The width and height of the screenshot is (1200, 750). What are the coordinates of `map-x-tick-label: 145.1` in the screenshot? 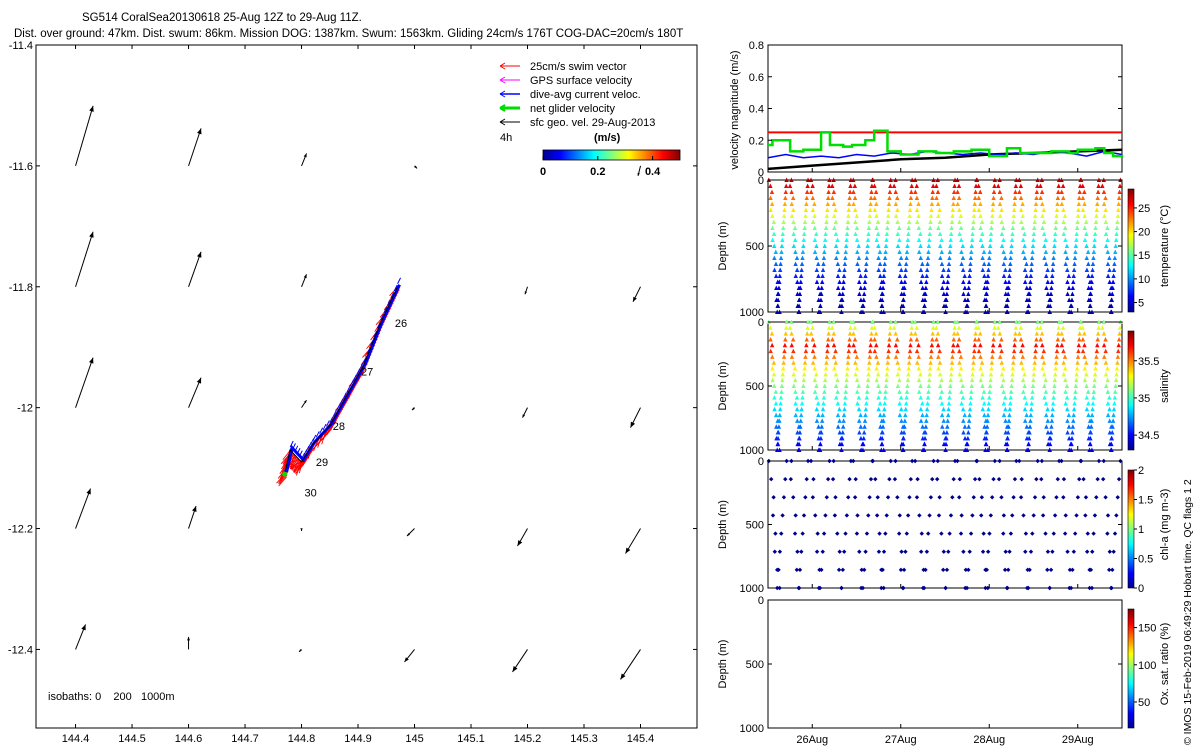 It's located at (471, 739).